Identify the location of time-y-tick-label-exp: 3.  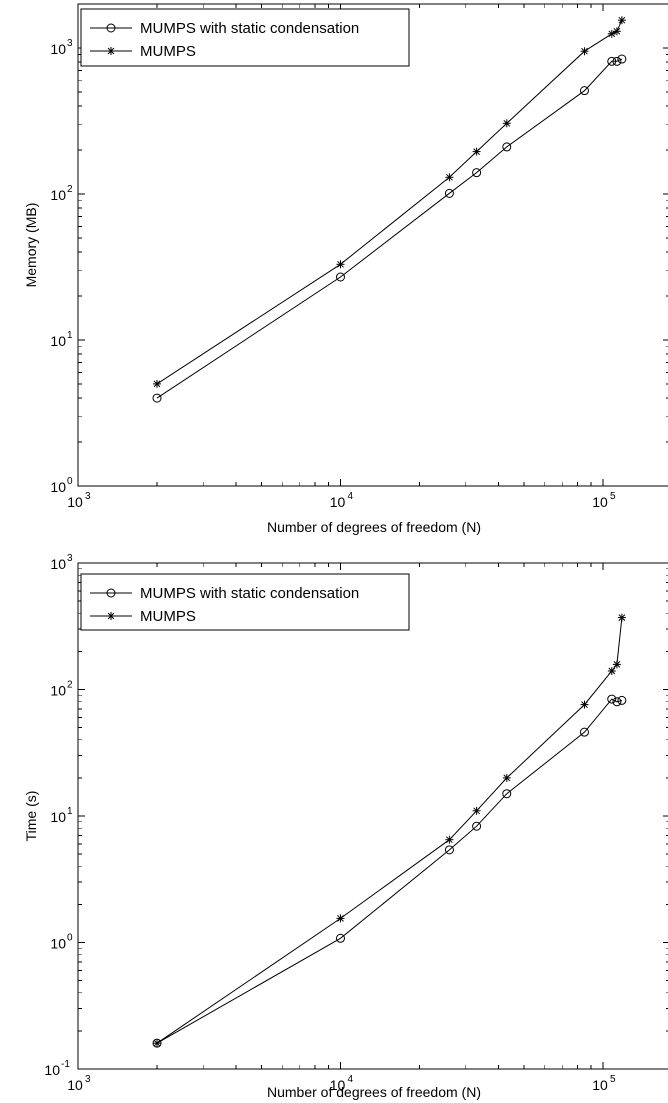
(70, 558).